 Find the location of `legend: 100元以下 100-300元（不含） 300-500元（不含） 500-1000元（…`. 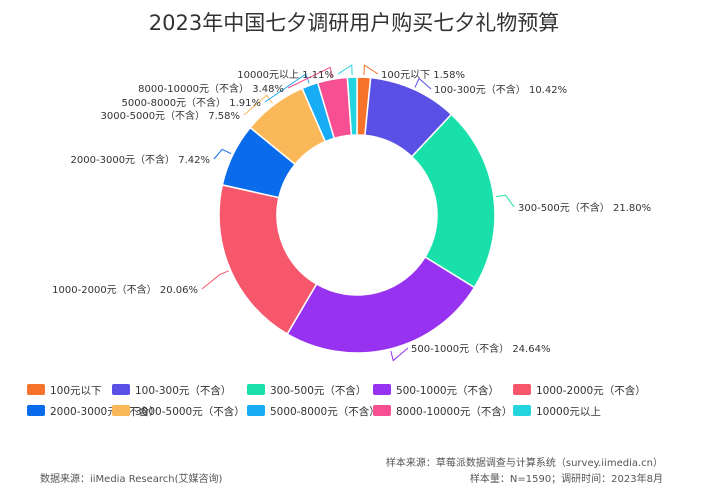

legend: 100元以下 100-300元（不含） 300-500元（不含） 500-1000元（… is located at coordinates (336, 401).